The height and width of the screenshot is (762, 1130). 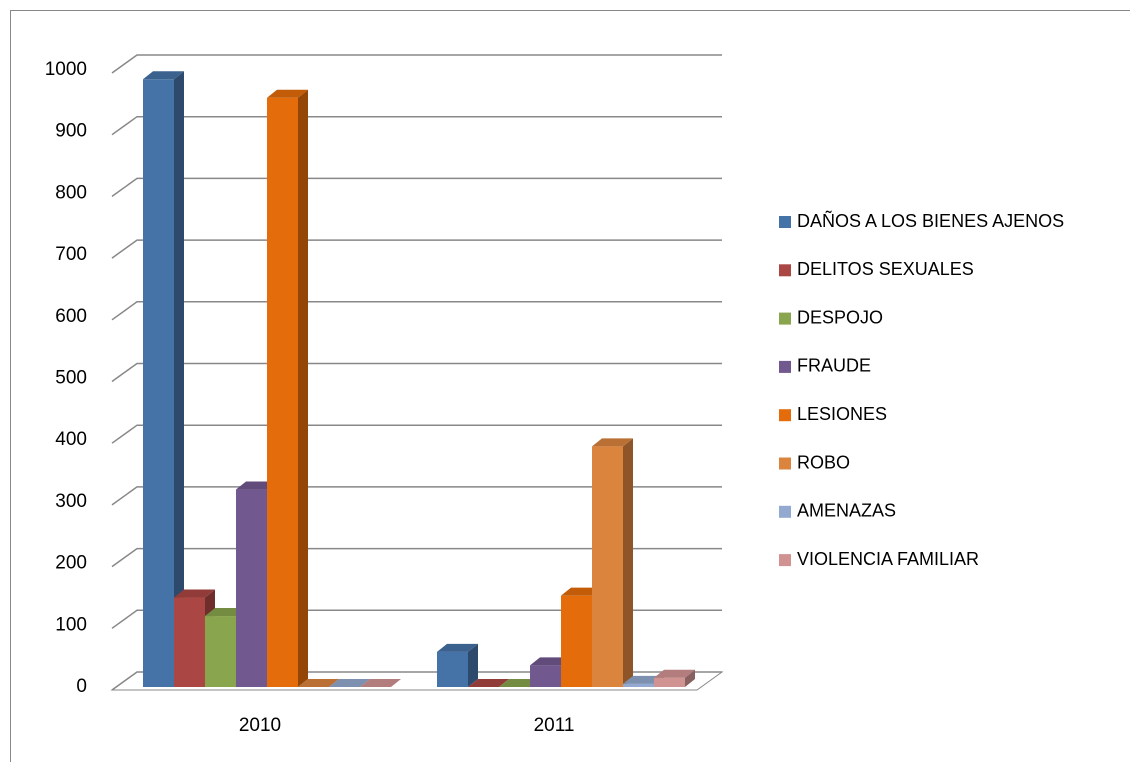 I want to click on y-tick-label: 700, so click(x=71, y=254).